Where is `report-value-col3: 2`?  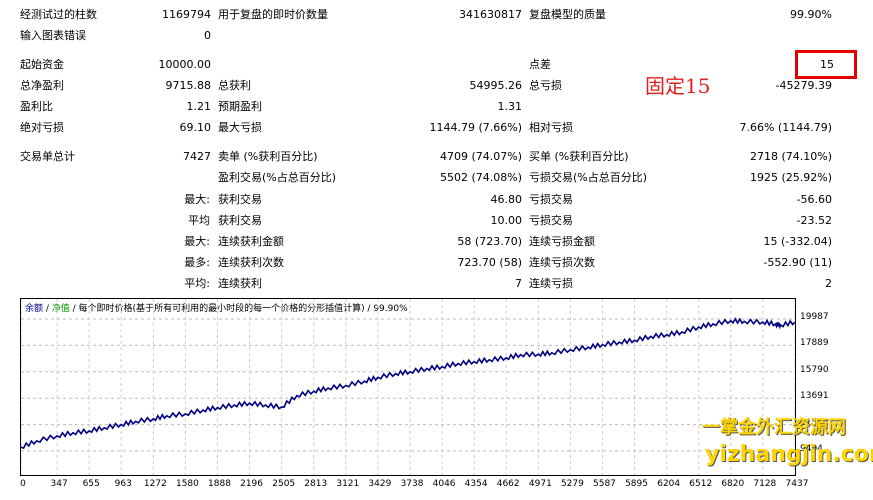
report-value-col3: 2 is located at coordinates (828, 283).